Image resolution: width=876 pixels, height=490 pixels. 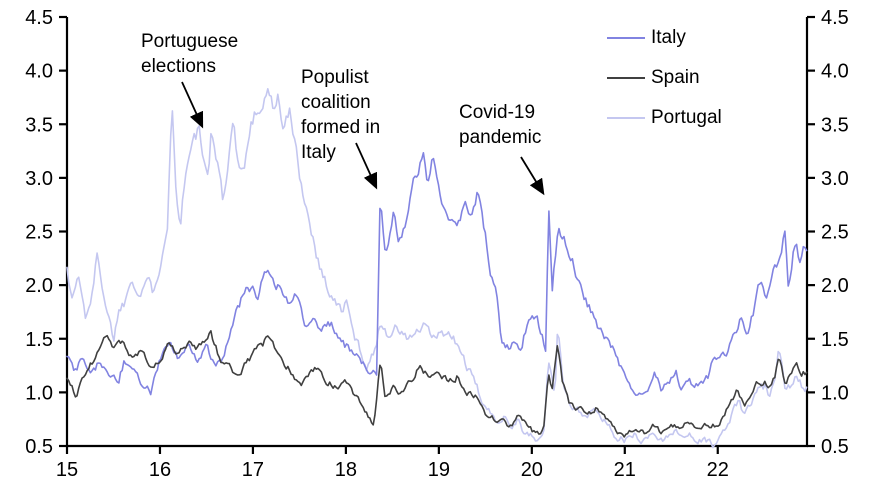 I want to click on legend-item-italy: Italy, so click(x=664, y=37).